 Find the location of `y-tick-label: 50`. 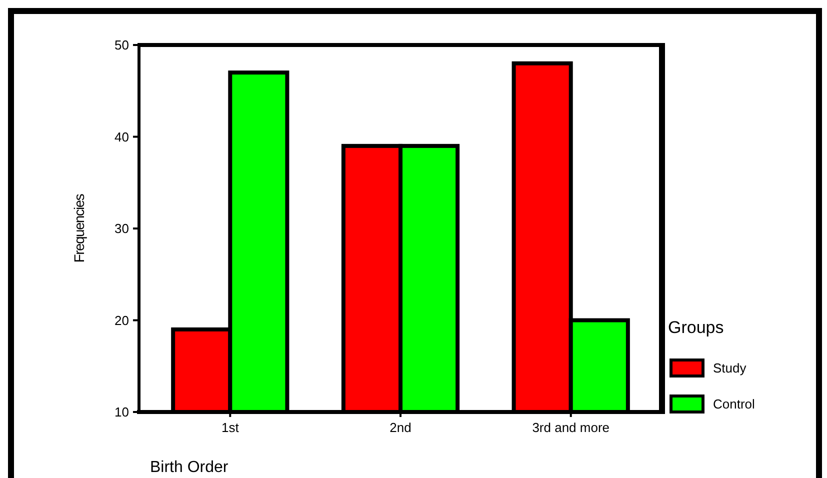

y-tick-label: 50 is located at coordinates (121, 45).